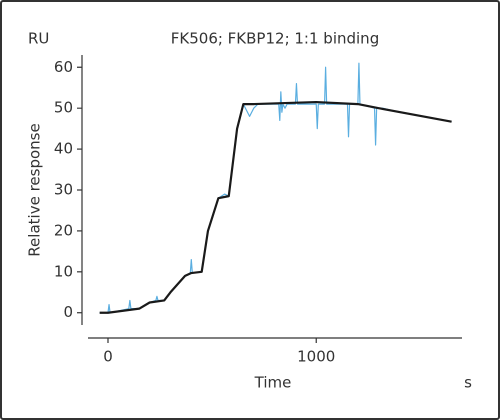 The image size is (500, 420). Describe the element at coordinates (63, 271) in the screenshot. I see `y-tick-label: 10` at that location.